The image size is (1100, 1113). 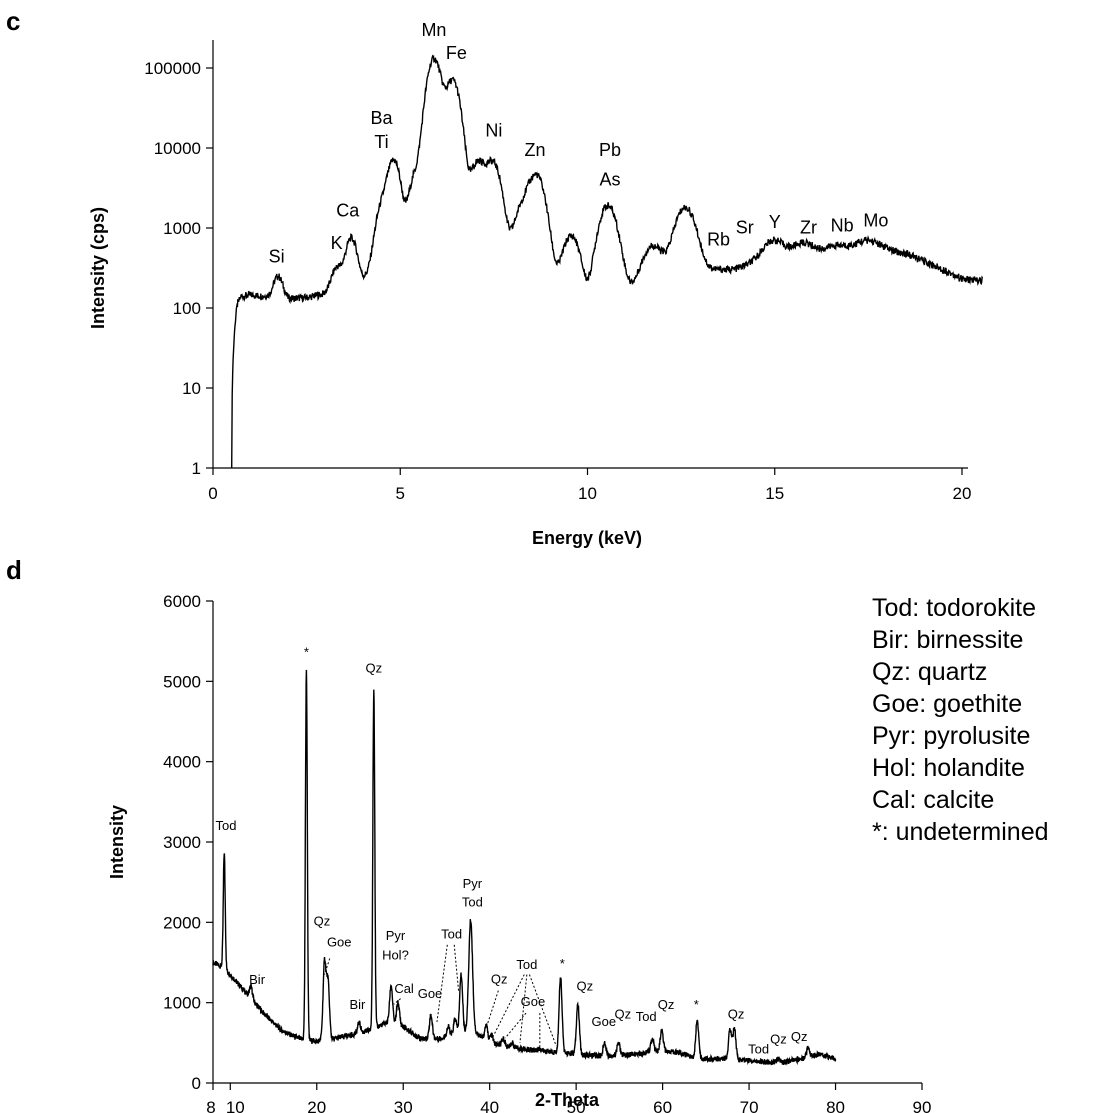 What do you see at coordinates (404, 988) in the screenshot?
I see `phase-label-d: Cal` at bounding box center [404, 988].